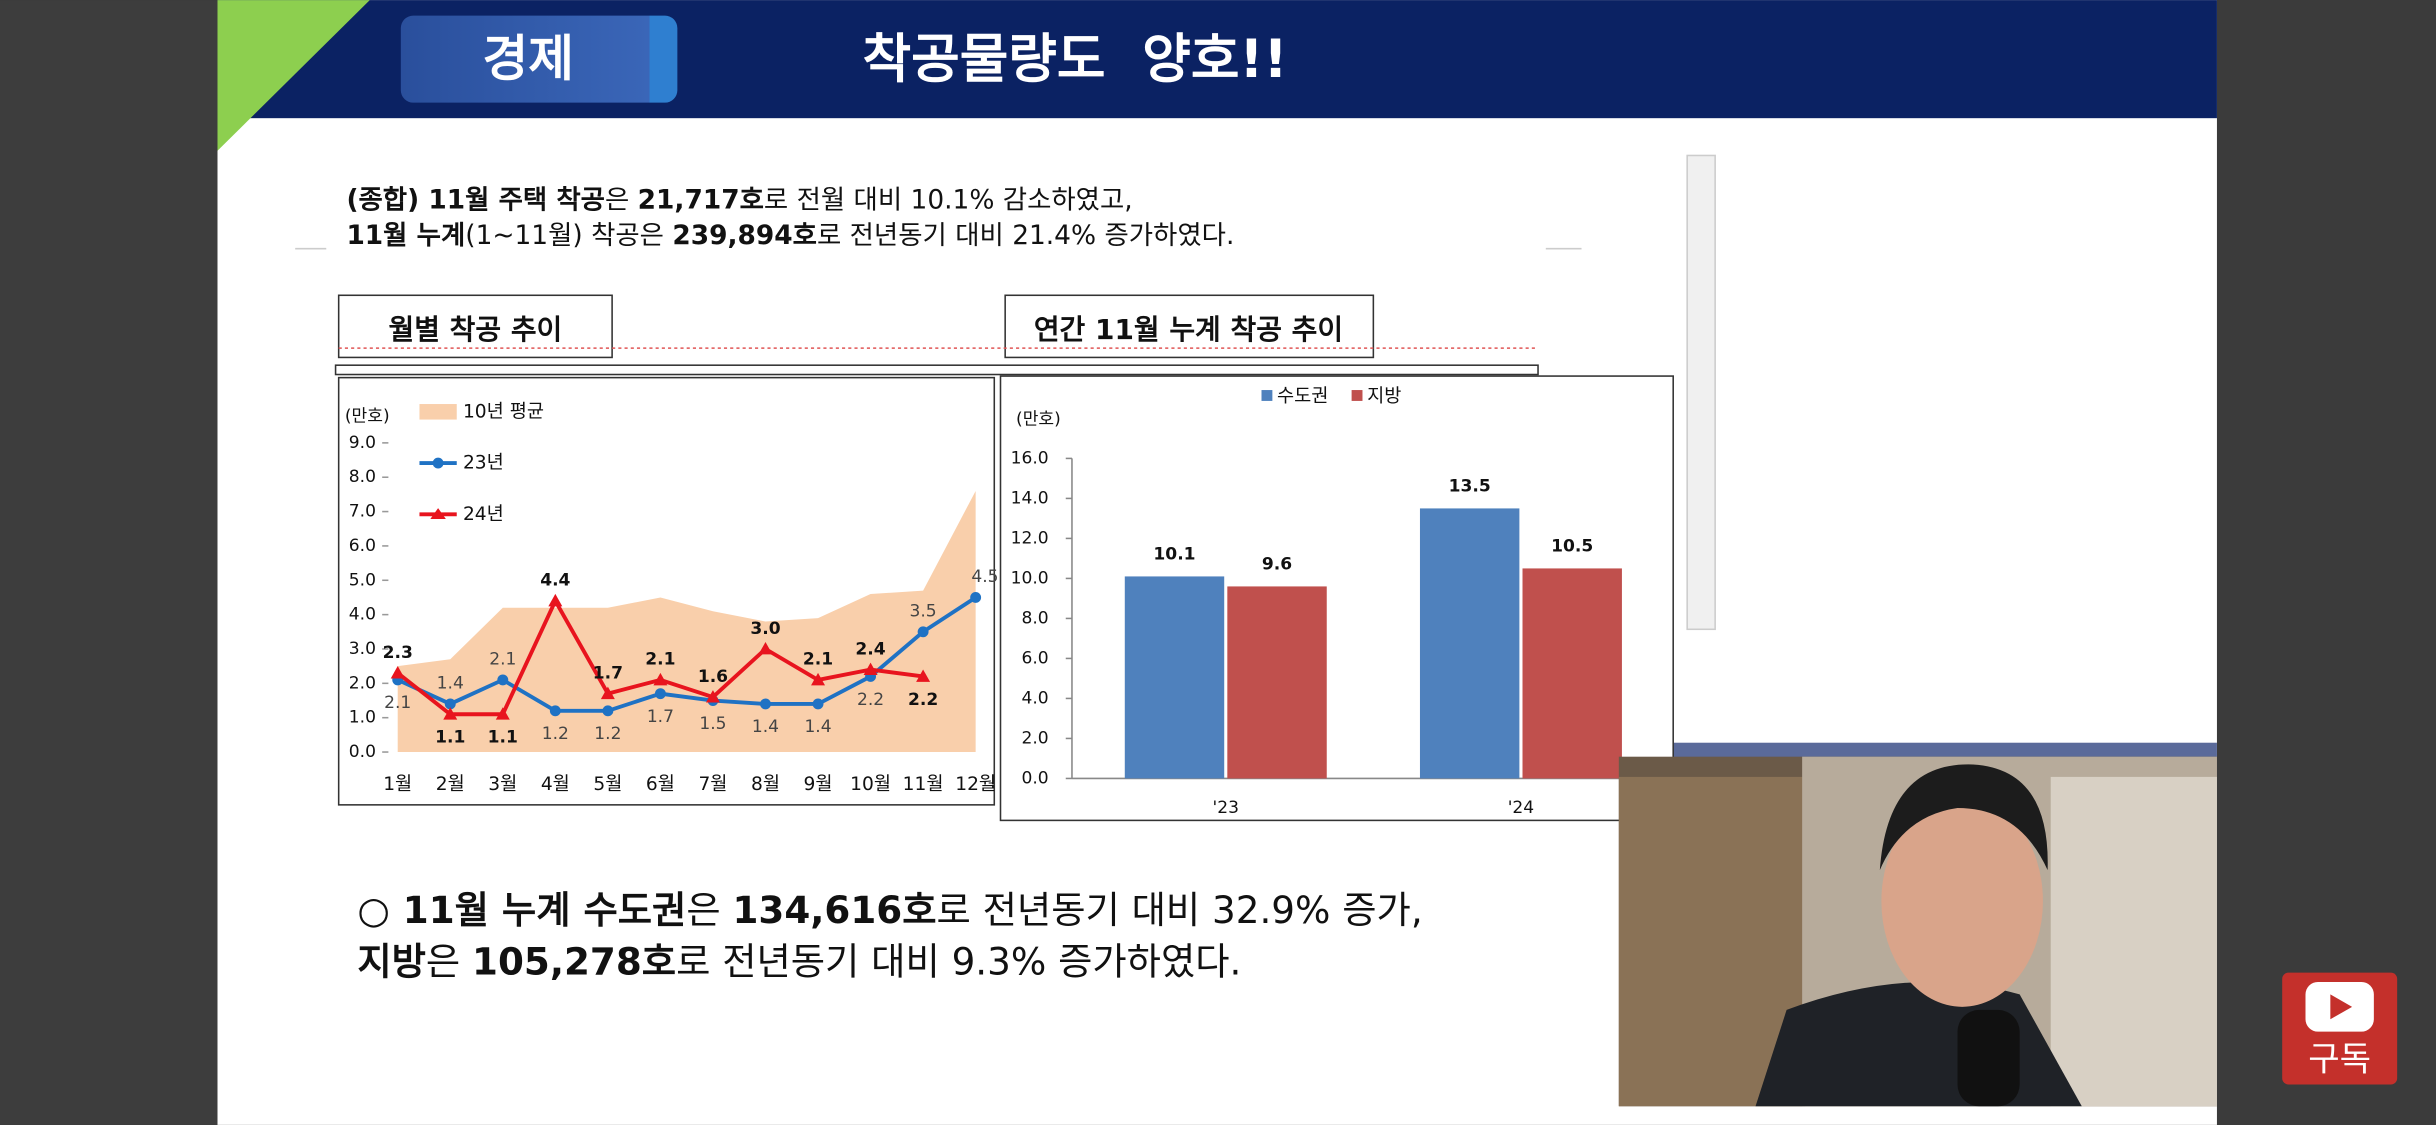 This screenshot has width=2436, height=1125. Describe the element at coordinates (503, 411) in the screenshot. I see `legend-label: 10년 평균` at that location.